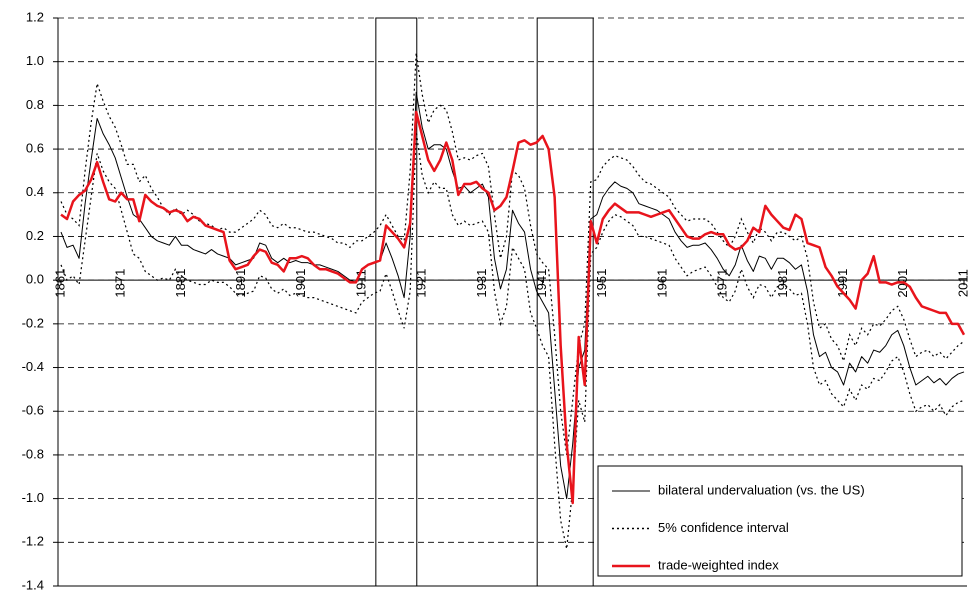 The width and height of the screenshot is (973, 591). Describe the element at coordinates (601, 283) in the screenshot. I see `x-tick-label: 1951` at that location.